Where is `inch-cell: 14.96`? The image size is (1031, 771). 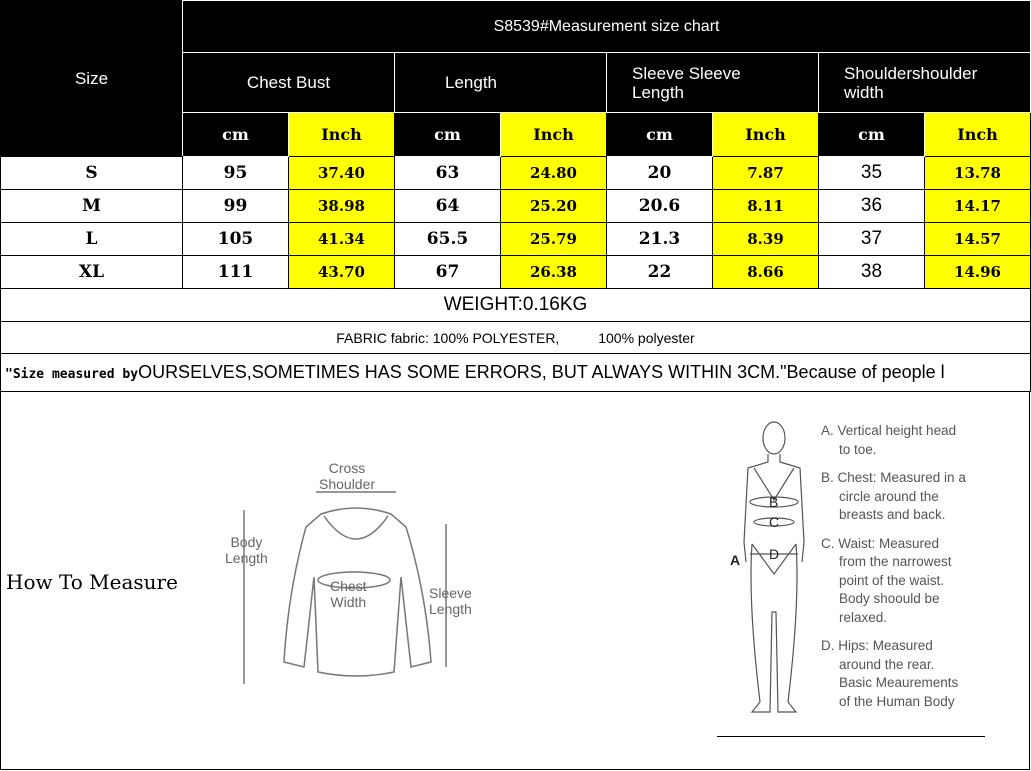
inch-cell: 14.96 is located at coordinates (977, 272).